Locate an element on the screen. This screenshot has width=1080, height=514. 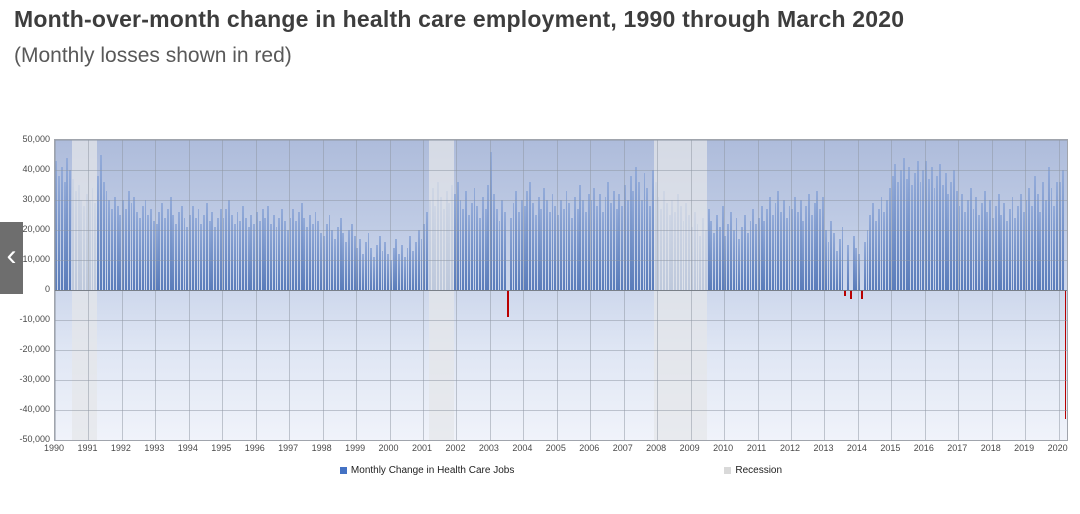
x-tick-label: 1992 is located at coordinates (120, 448).